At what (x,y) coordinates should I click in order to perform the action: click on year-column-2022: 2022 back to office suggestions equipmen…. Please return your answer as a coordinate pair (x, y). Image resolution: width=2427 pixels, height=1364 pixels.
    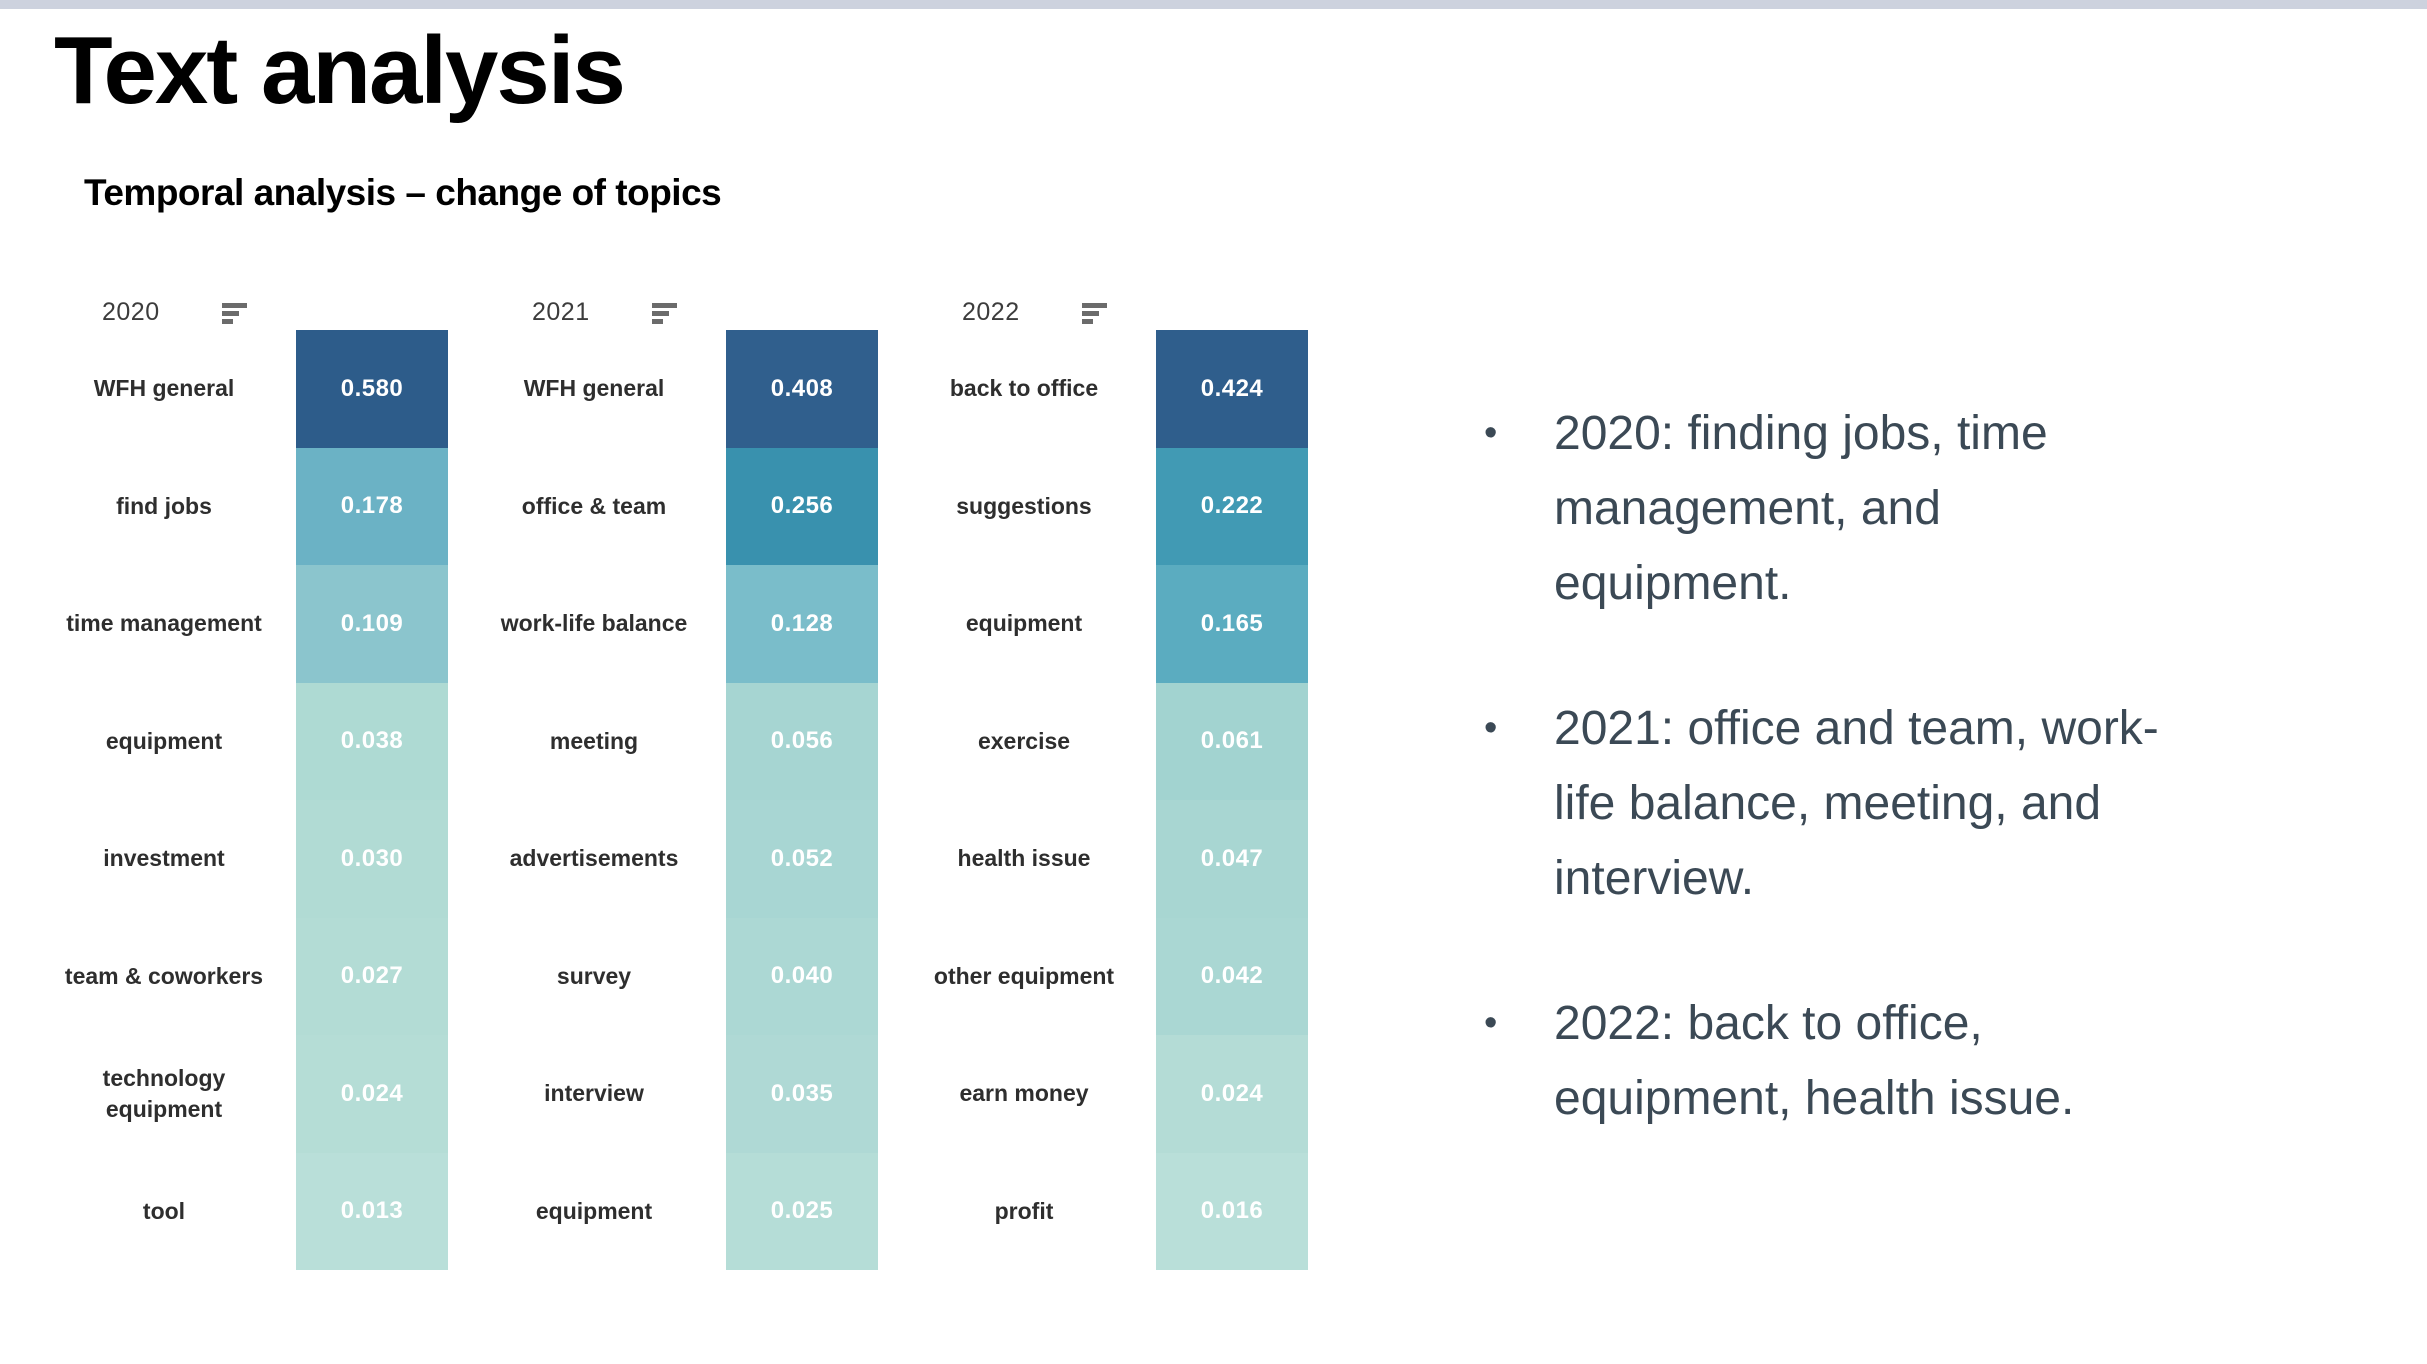
    Looking at the image, I should click on (1104, 782).